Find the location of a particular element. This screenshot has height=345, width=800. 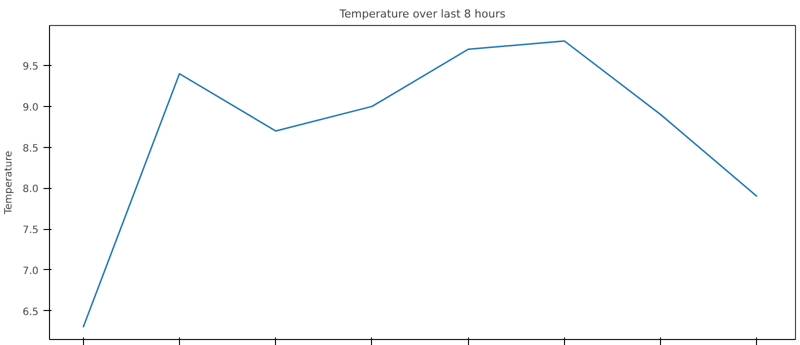

y-axis-title: Temperature is located at coordinates (9, 183).